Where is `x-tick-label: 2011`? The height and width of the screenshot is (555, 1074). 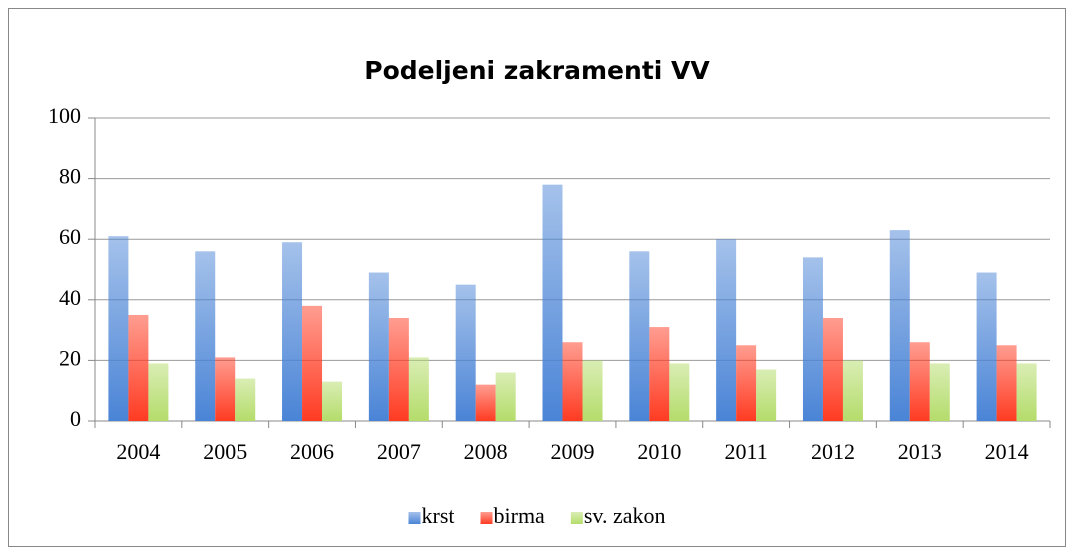
x-tick-label: 2011 is located at coordinates (746, 451).